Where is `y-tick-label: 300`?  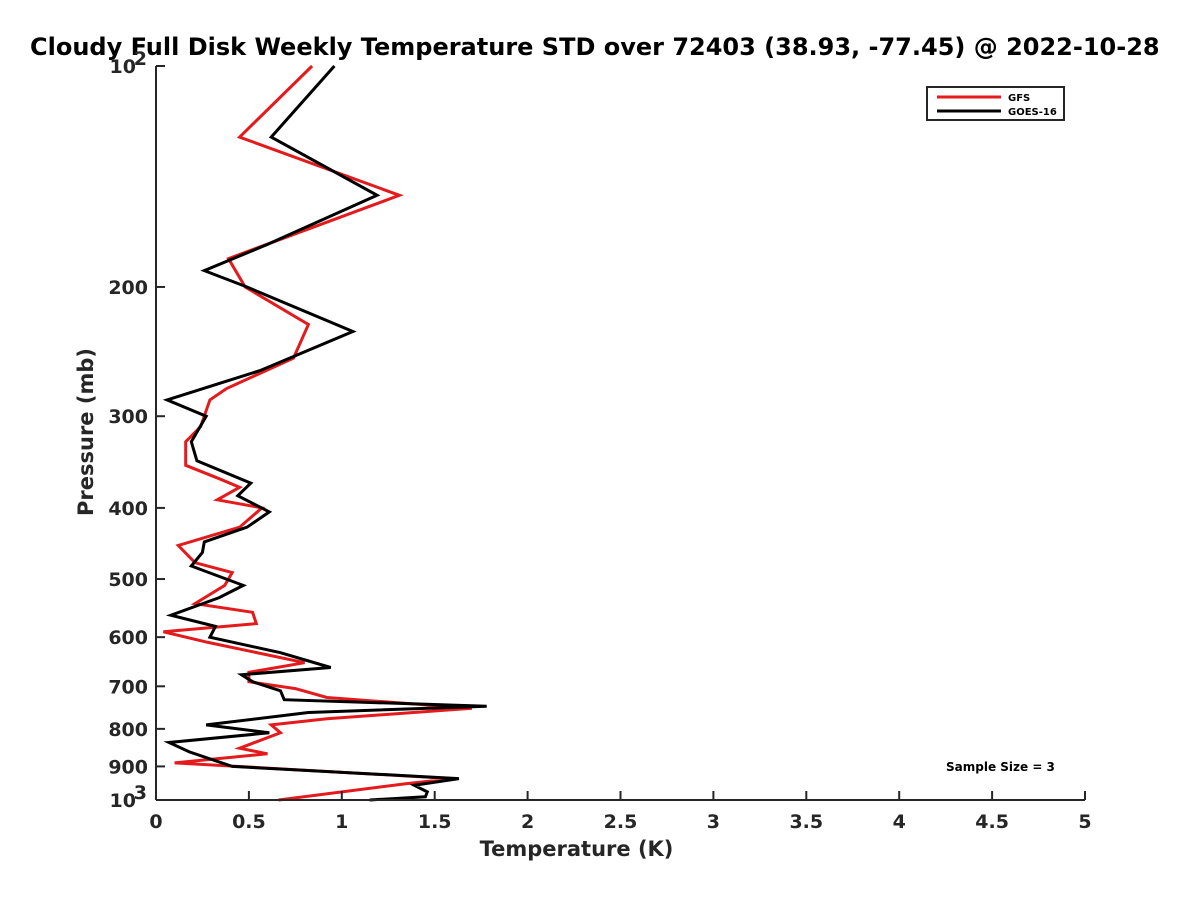 y-tick-label: 300 is located at coordinates (128, 417).